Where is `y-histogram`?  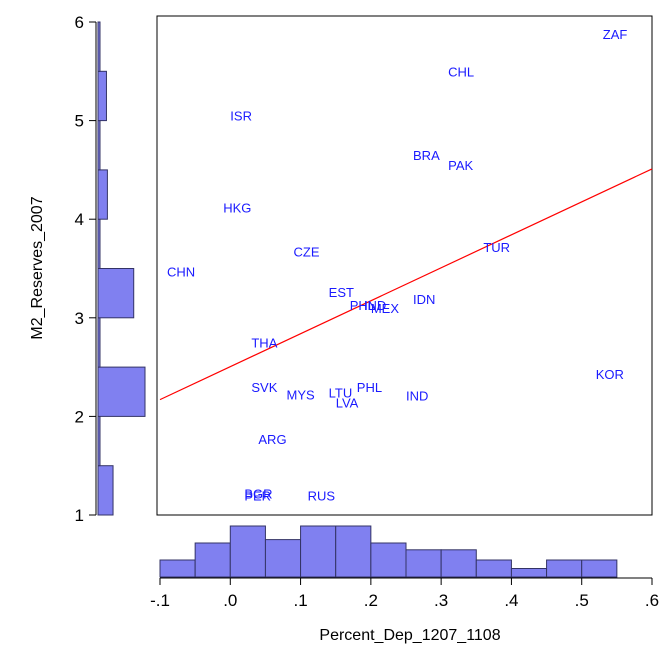 y-histogram is located at coordinates (121, 268).